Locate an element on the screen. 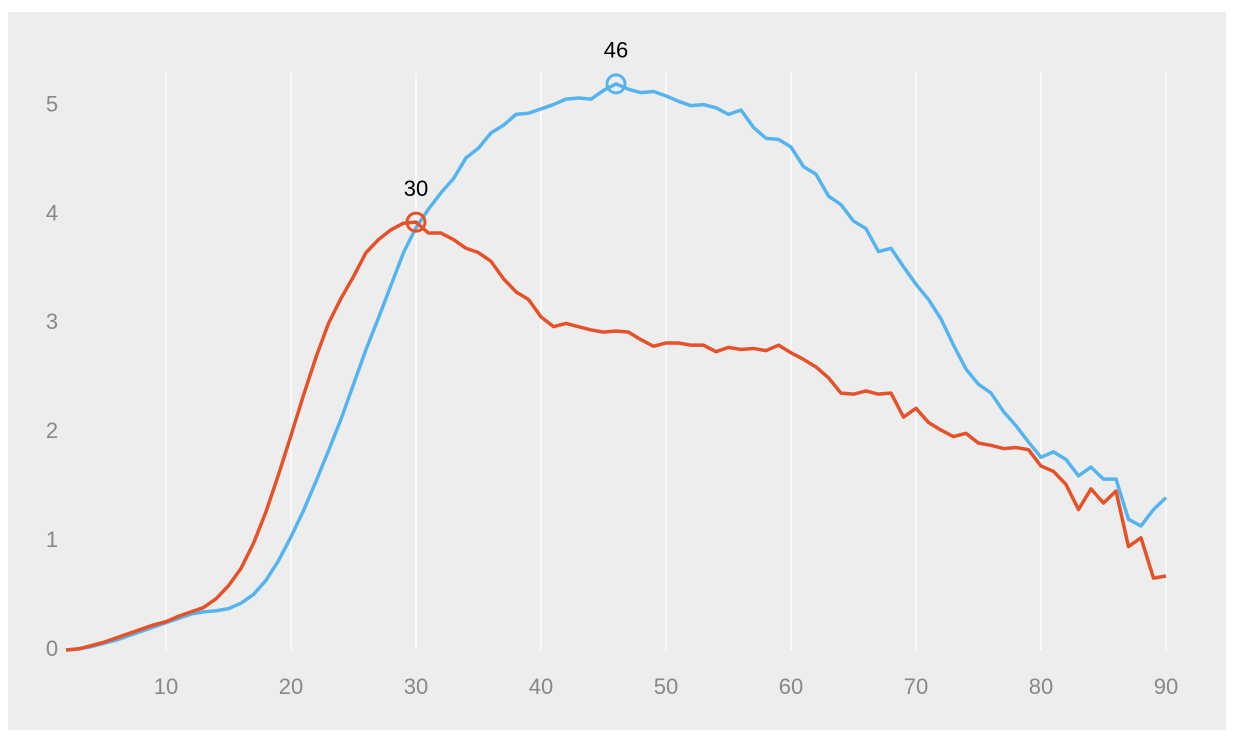 The width and height of the screenshot is (1238, 747). x-tick-label: 10 is located at coordinates (166, 686).